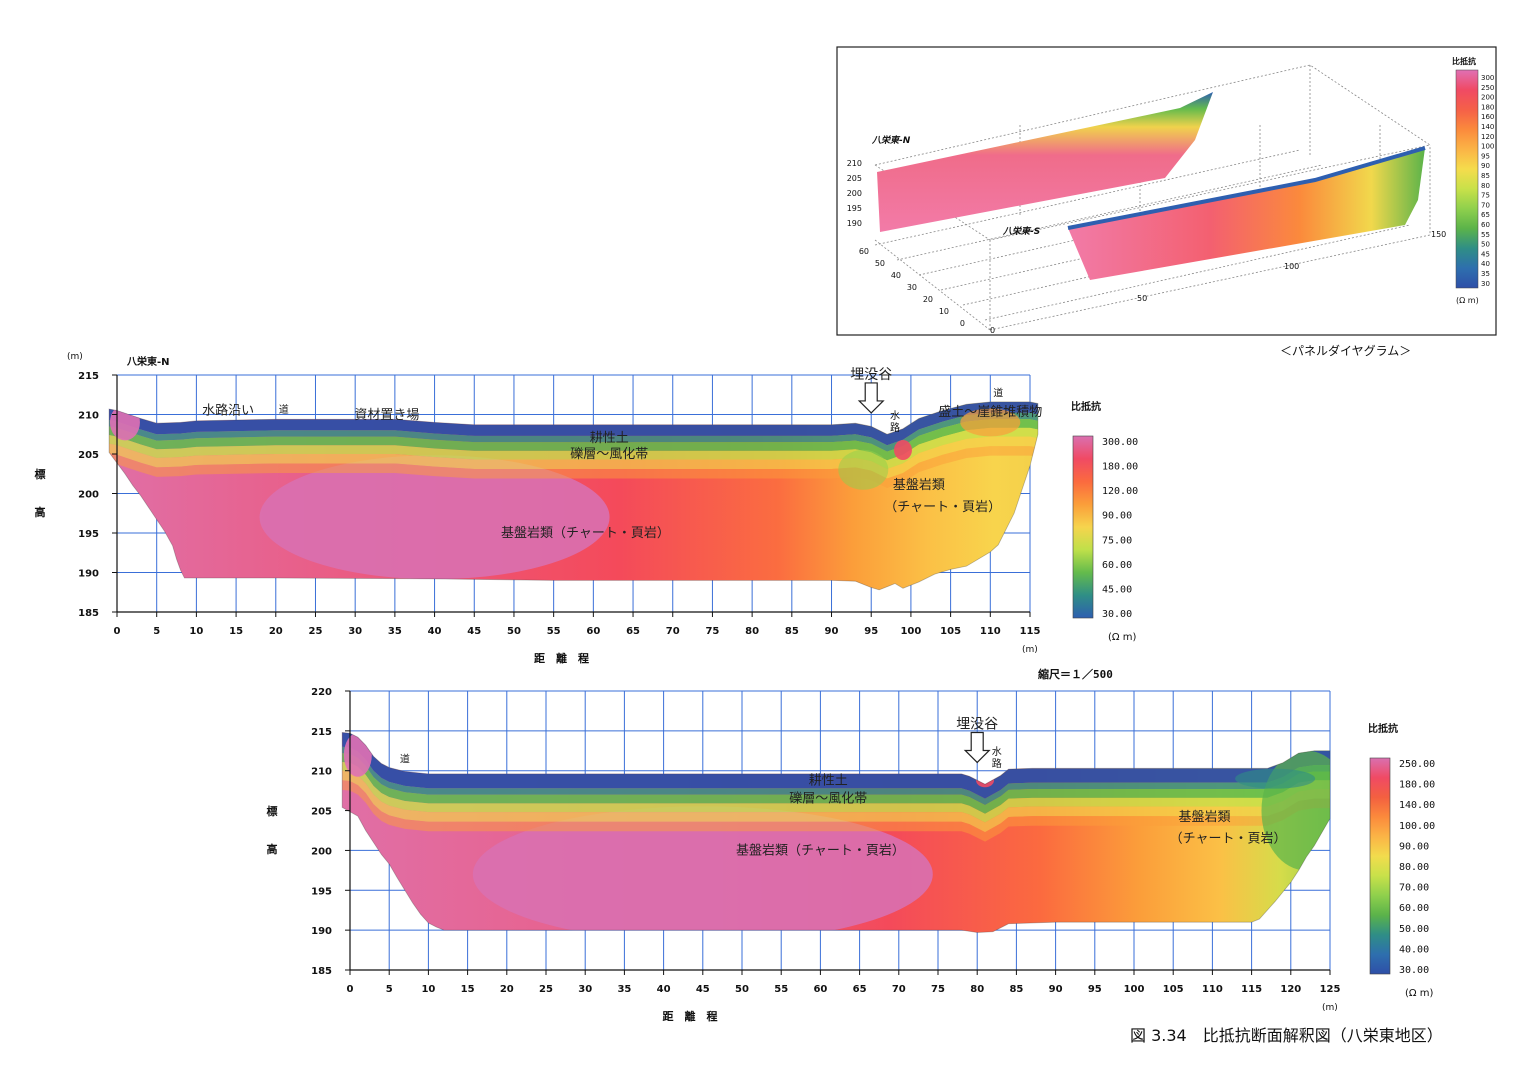 The height and width of the screenshot is (1074, 1523). I want to click on panel-colorbar-label: 60, so click(1485, 225).